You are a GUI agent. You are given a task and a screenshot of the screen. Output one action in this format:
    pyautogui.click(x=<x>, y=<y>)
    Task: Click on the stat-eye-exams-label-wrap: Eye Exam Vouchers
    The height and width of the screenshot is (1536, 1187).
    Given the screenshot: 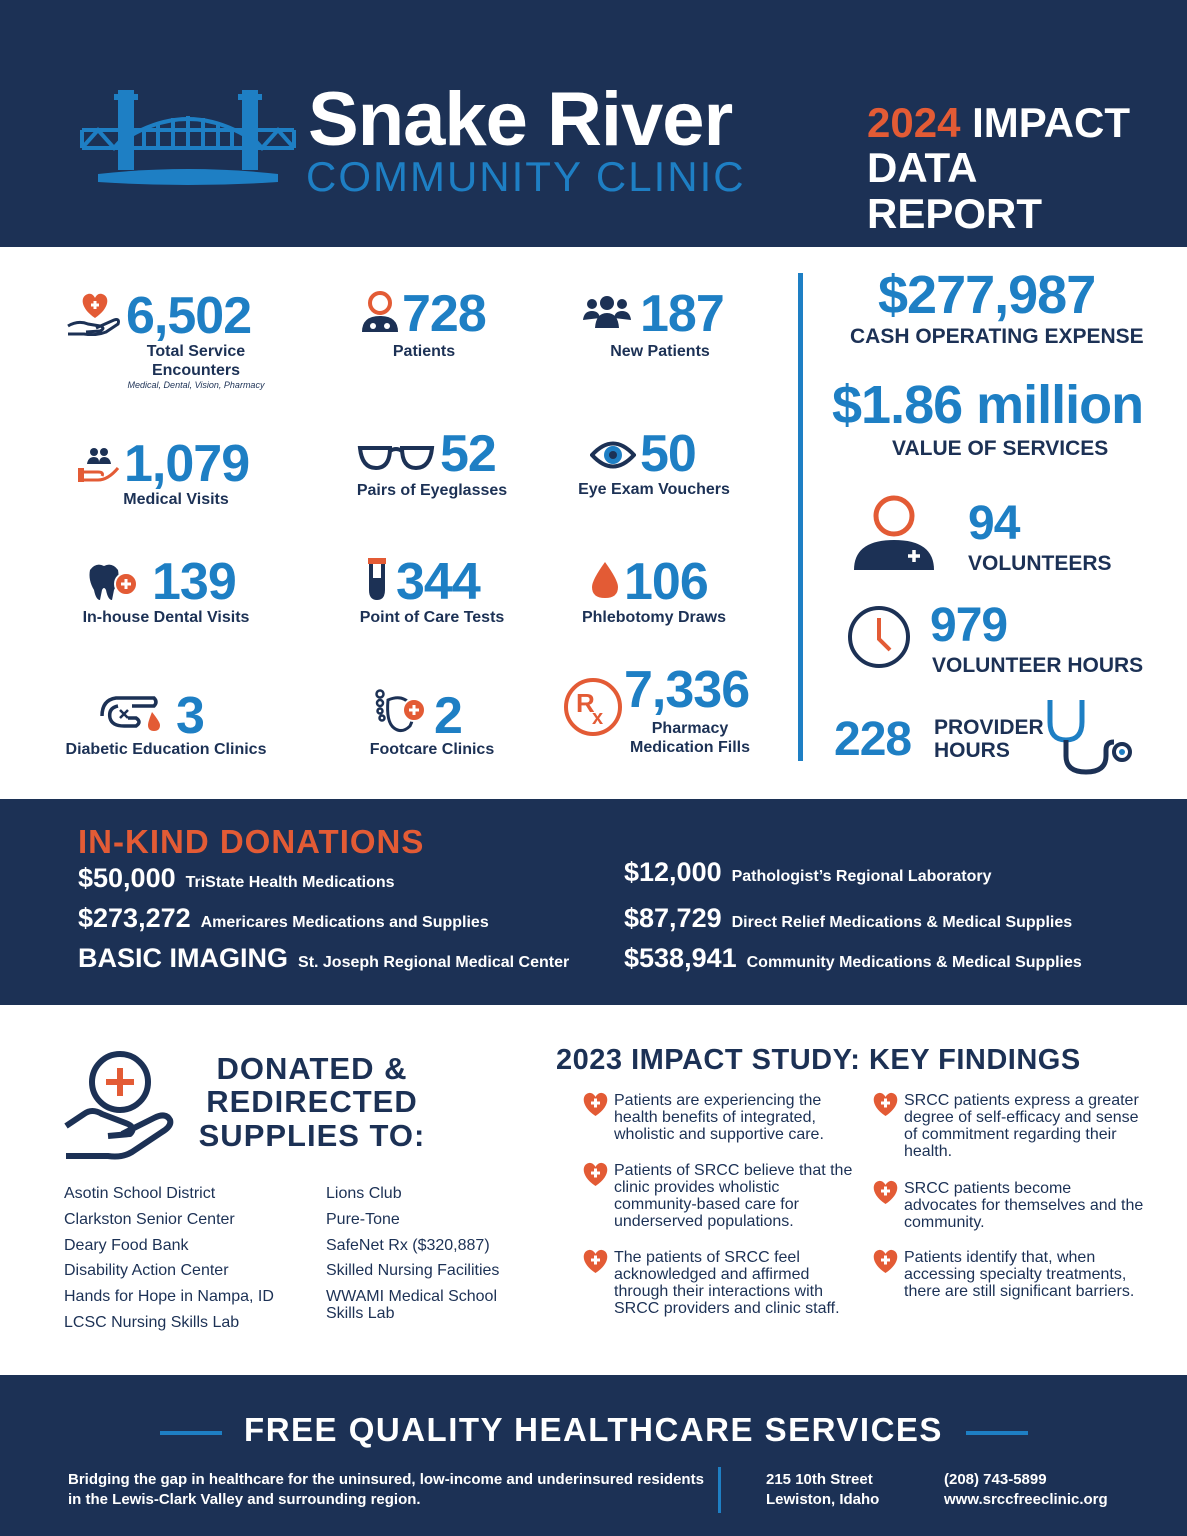 What is the action you would take?
    pyautogui.click(x=654, y=489)
    